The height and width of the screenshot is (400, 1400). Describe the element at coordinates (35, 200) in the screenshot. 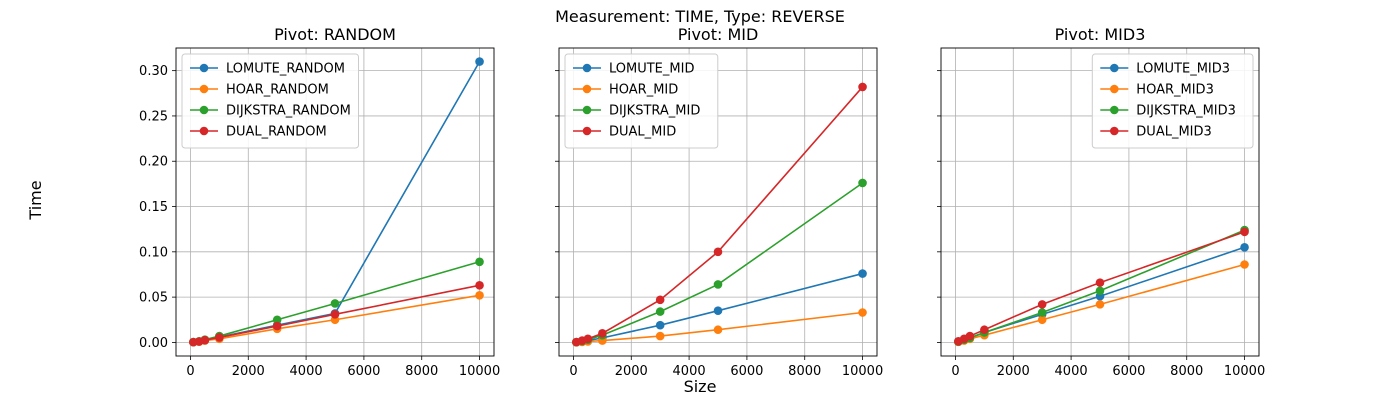

I see `figure-ylabel: Time` at that location.